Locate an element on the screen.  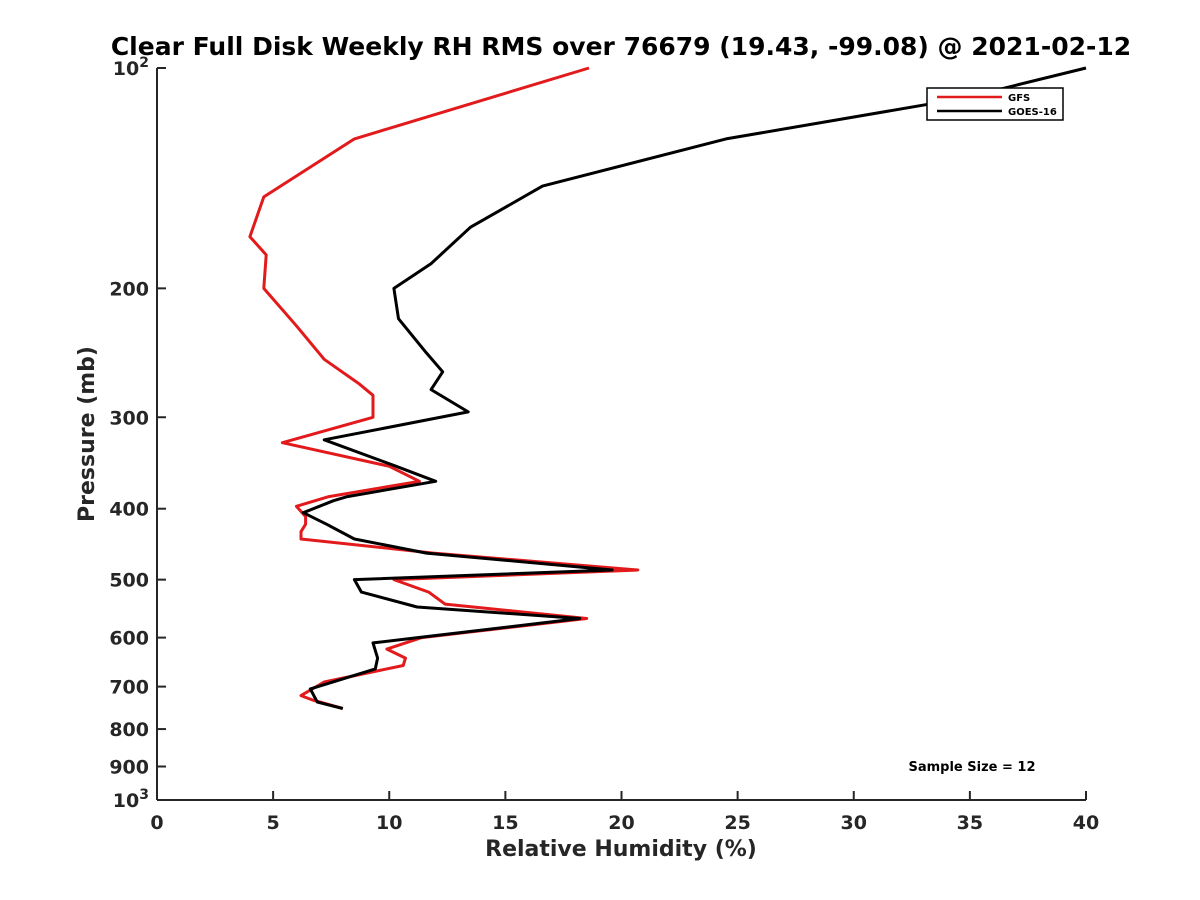
y-tick-label: 700 is located at coordinates (129, 688).